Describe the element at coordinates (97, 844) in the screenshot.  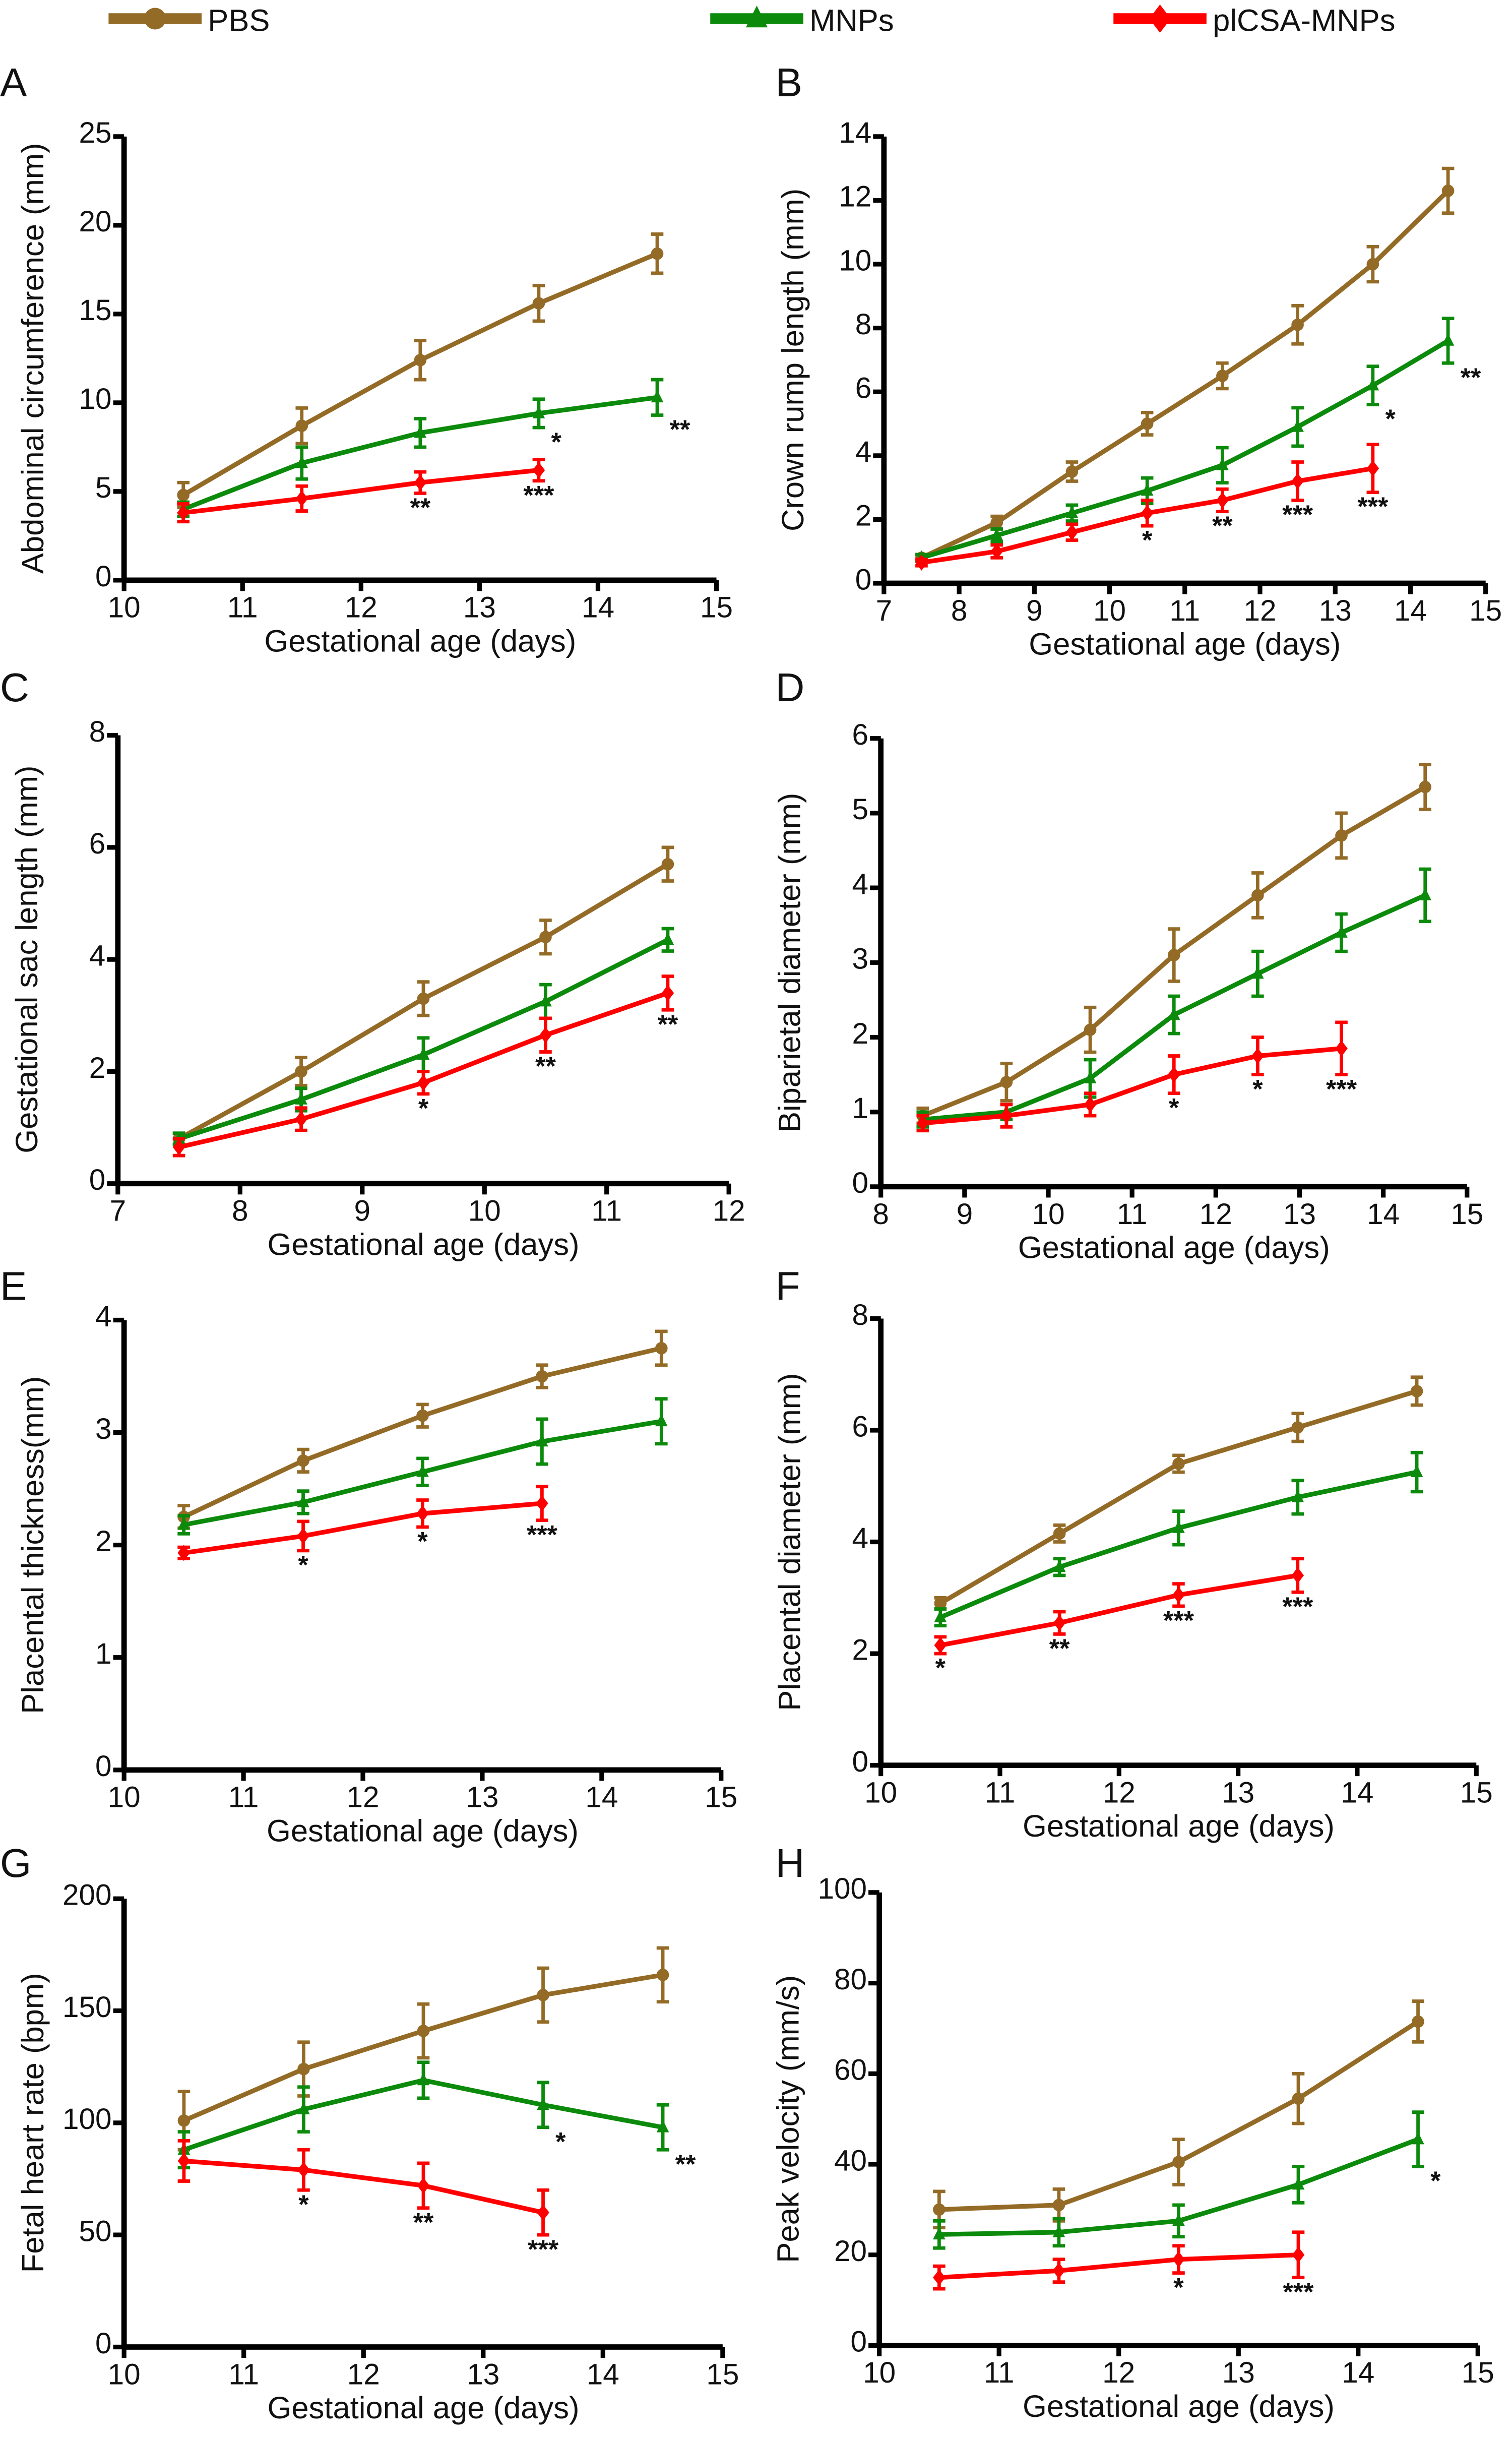
I see `y-tick-label: 6` at that location.